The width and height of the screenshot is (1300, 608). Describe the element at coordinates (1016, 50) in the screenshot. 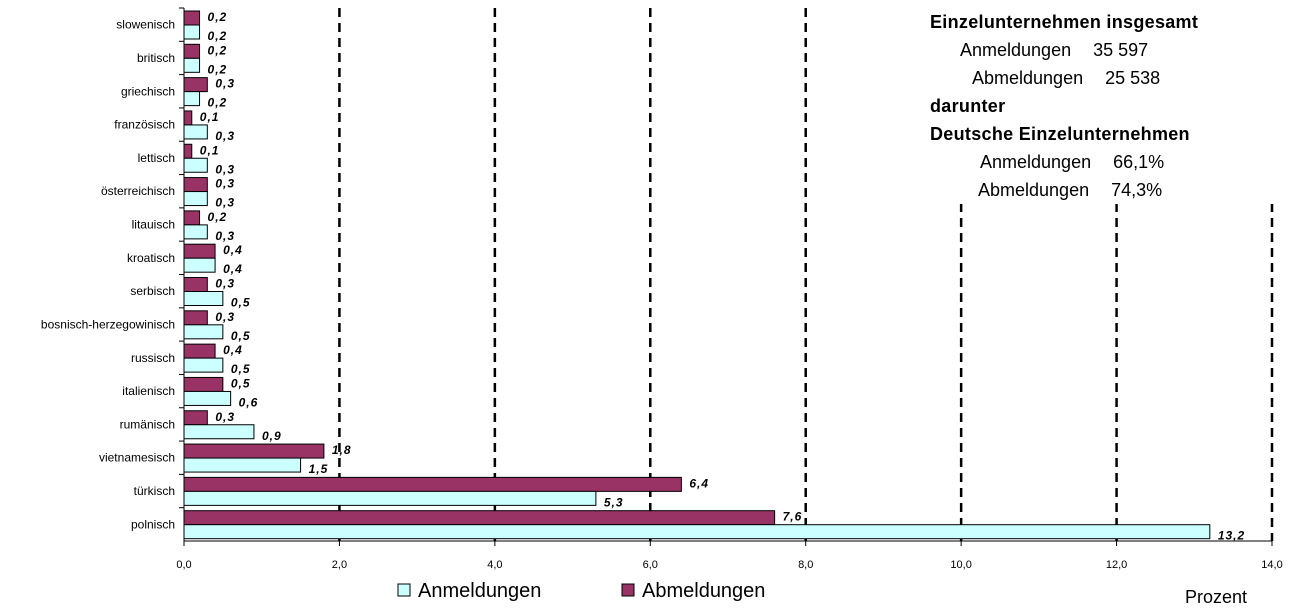

I see `info-row-label: Anmeldungen` at that location.